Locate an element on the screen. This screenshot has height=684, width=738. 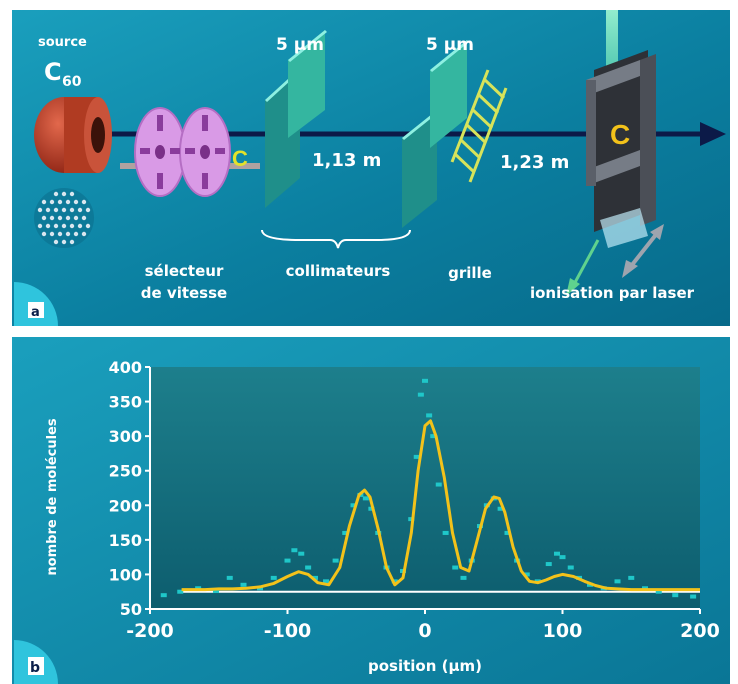
y-tick-label: 250 is located at coordinates (125, 471).